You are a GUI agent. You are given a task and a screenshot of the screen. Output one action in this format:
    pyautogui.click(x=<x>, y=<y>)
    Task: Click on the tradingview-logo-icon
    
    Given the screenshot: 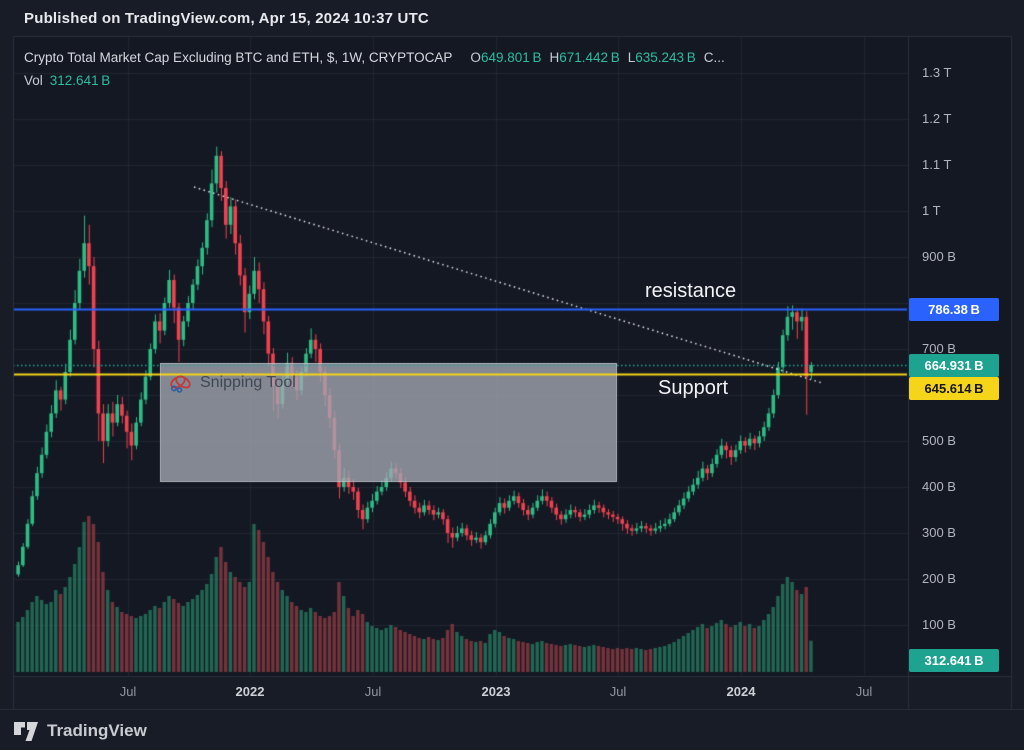 What is the action you would take?
    pyautogui.click(x=26, y=731)
    